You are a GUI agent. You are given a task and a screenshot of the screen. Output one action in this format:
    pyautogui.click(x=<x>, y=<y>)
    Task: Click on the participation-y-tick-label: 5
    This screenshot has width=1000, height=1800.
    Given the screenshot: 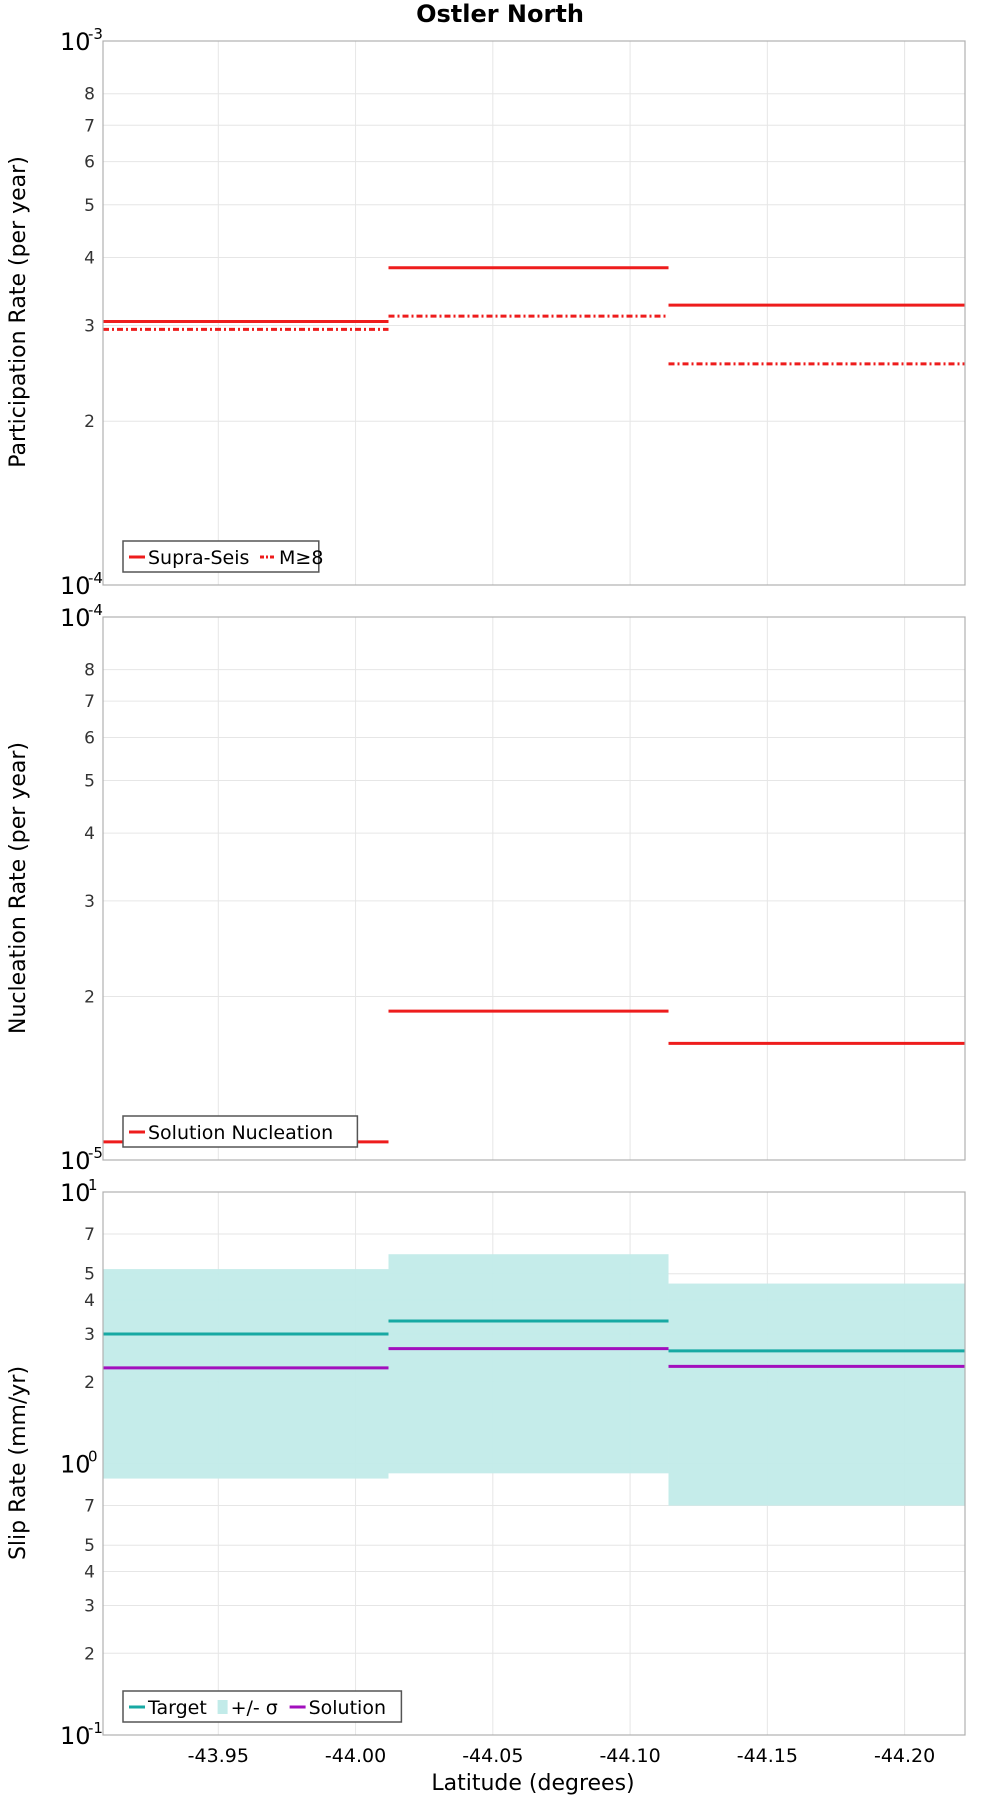 What is the action you would take?
    pyautogui.click(x=89, y=206)
    